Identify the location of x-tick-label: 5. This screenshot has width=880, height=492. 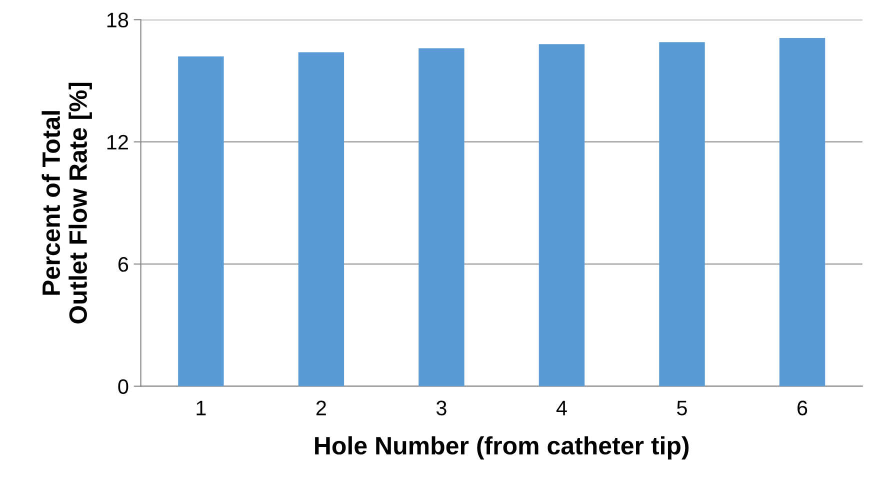
(682, 408).